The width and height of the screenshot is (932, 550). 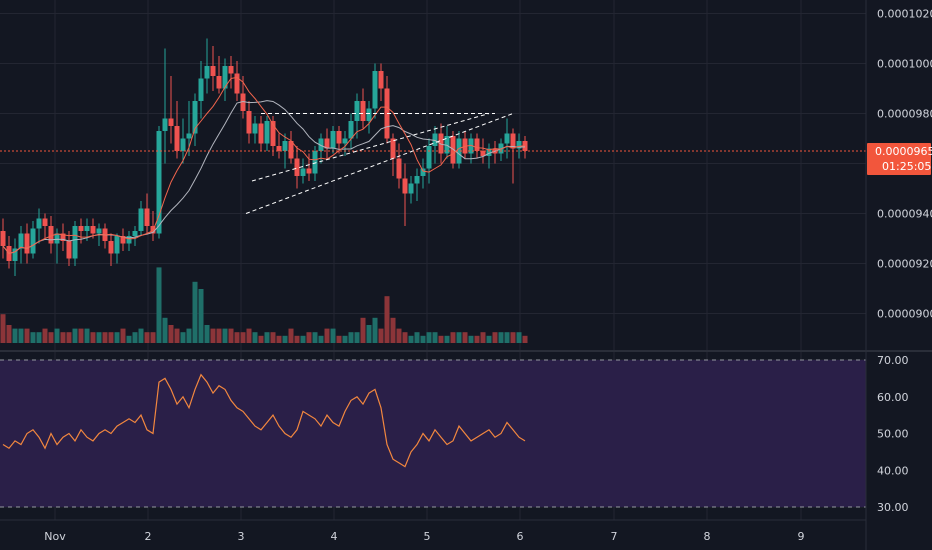 What do you see at coordinates (903, 151) in the screenshot?
I see `last-price-value: 0.0000965` at bounding box center [903, 151].